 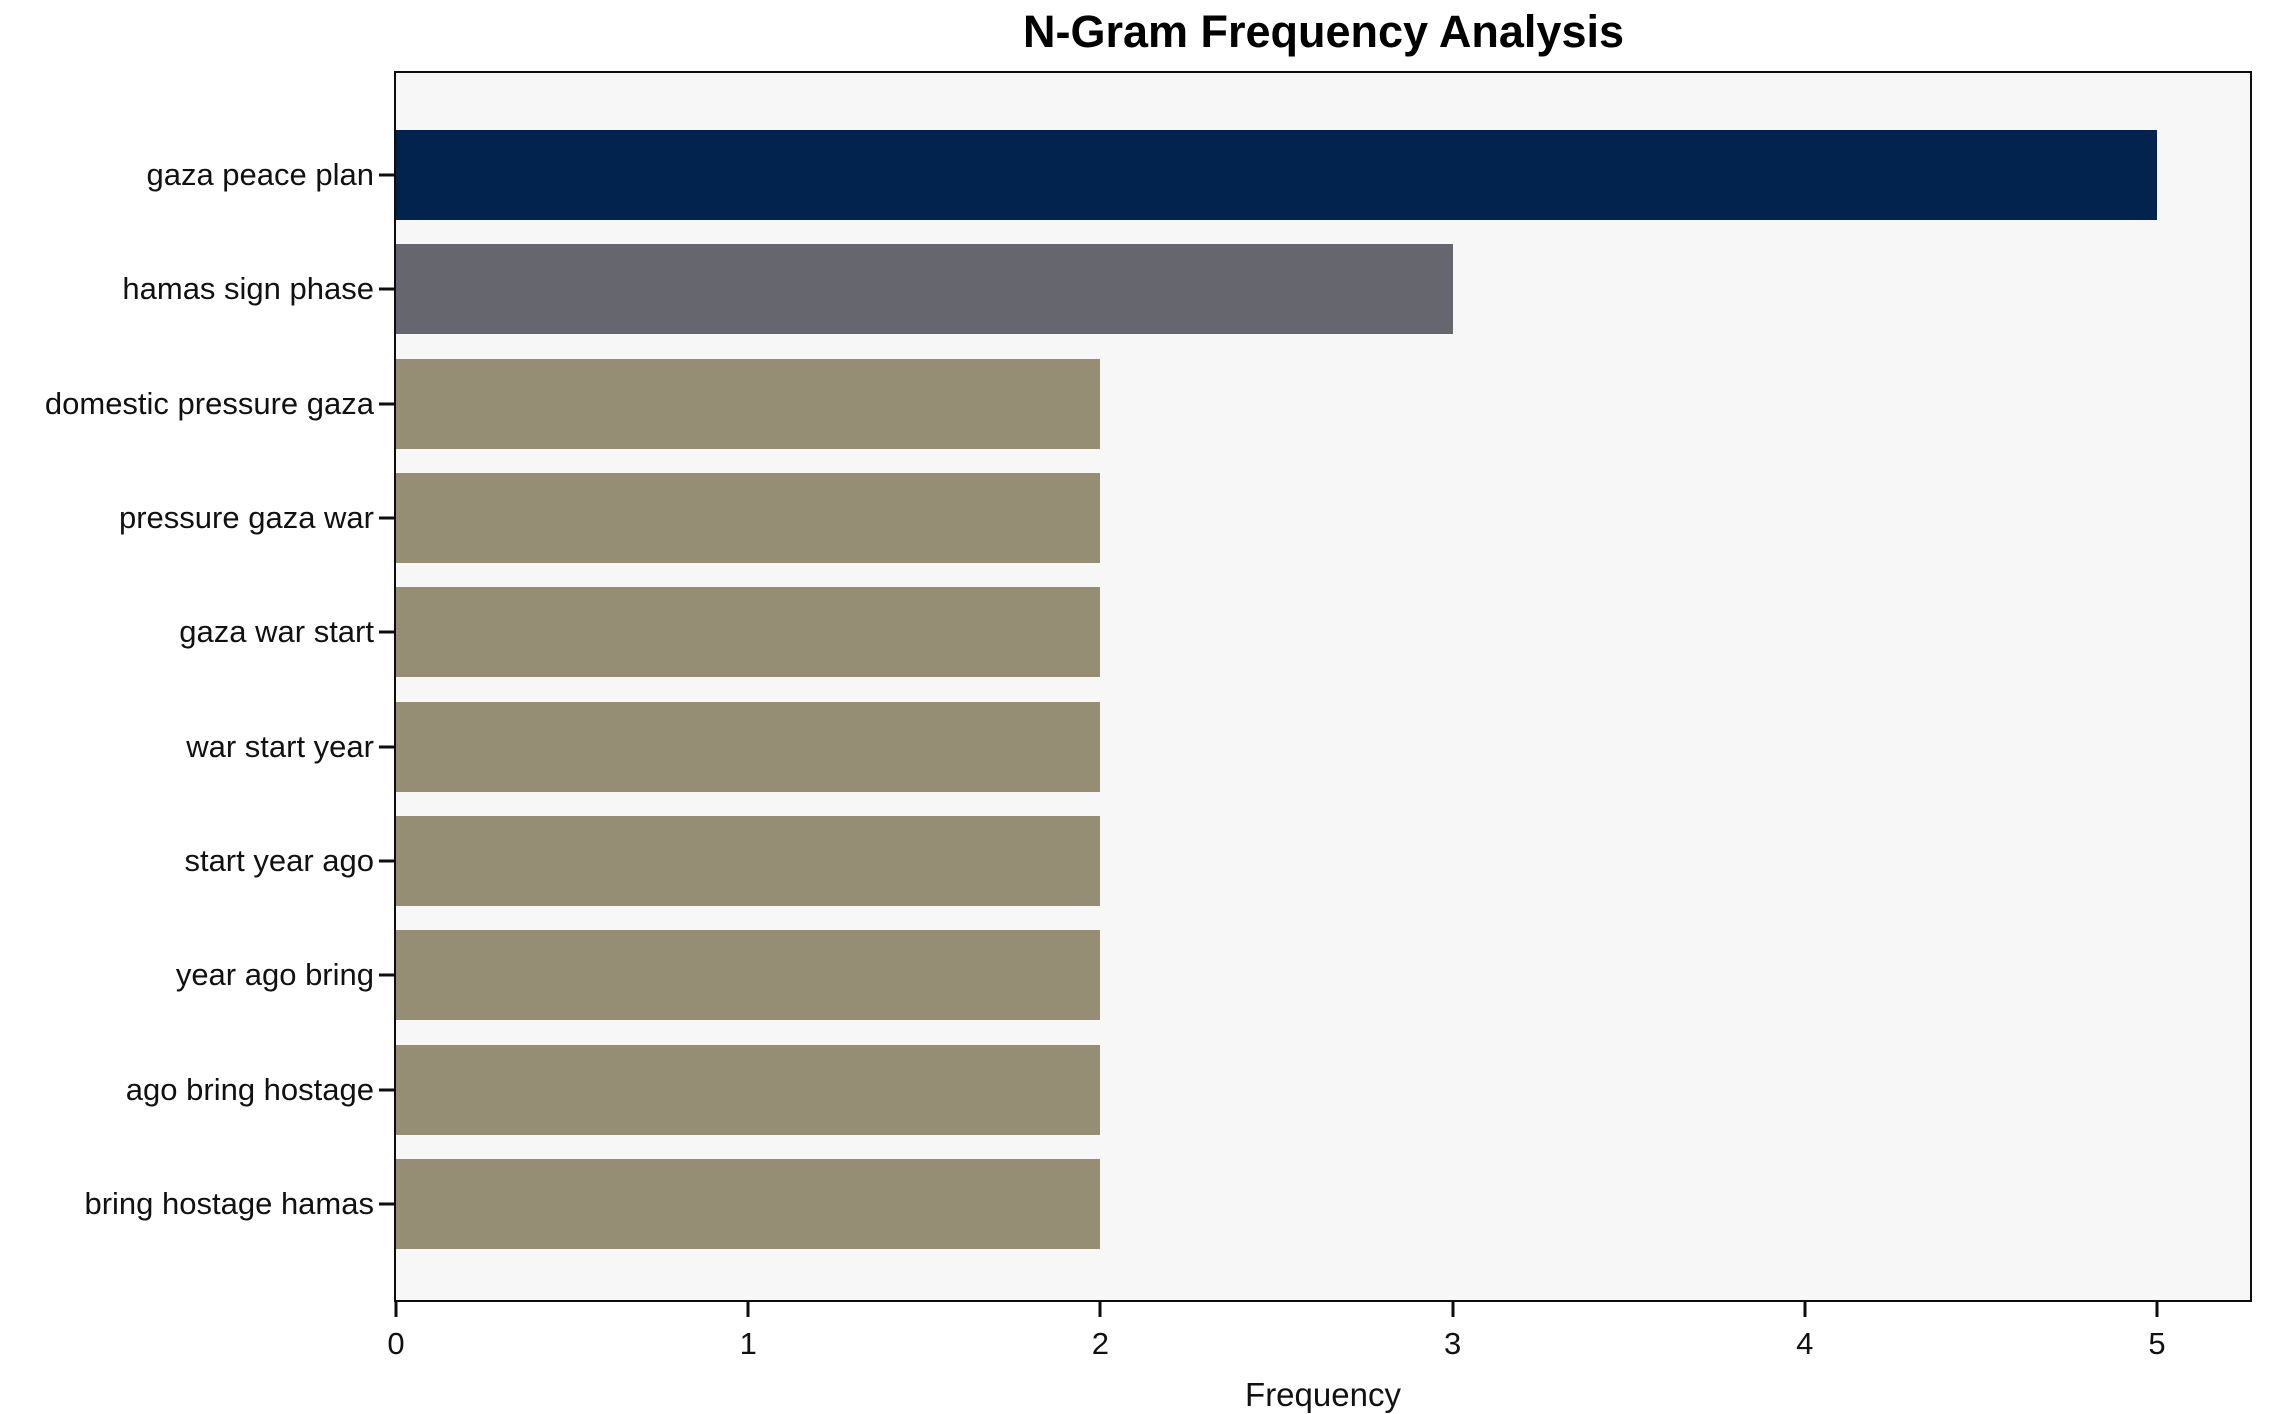 I want to click on y-tick-label: gaza war start, so click(x=276, y=632).